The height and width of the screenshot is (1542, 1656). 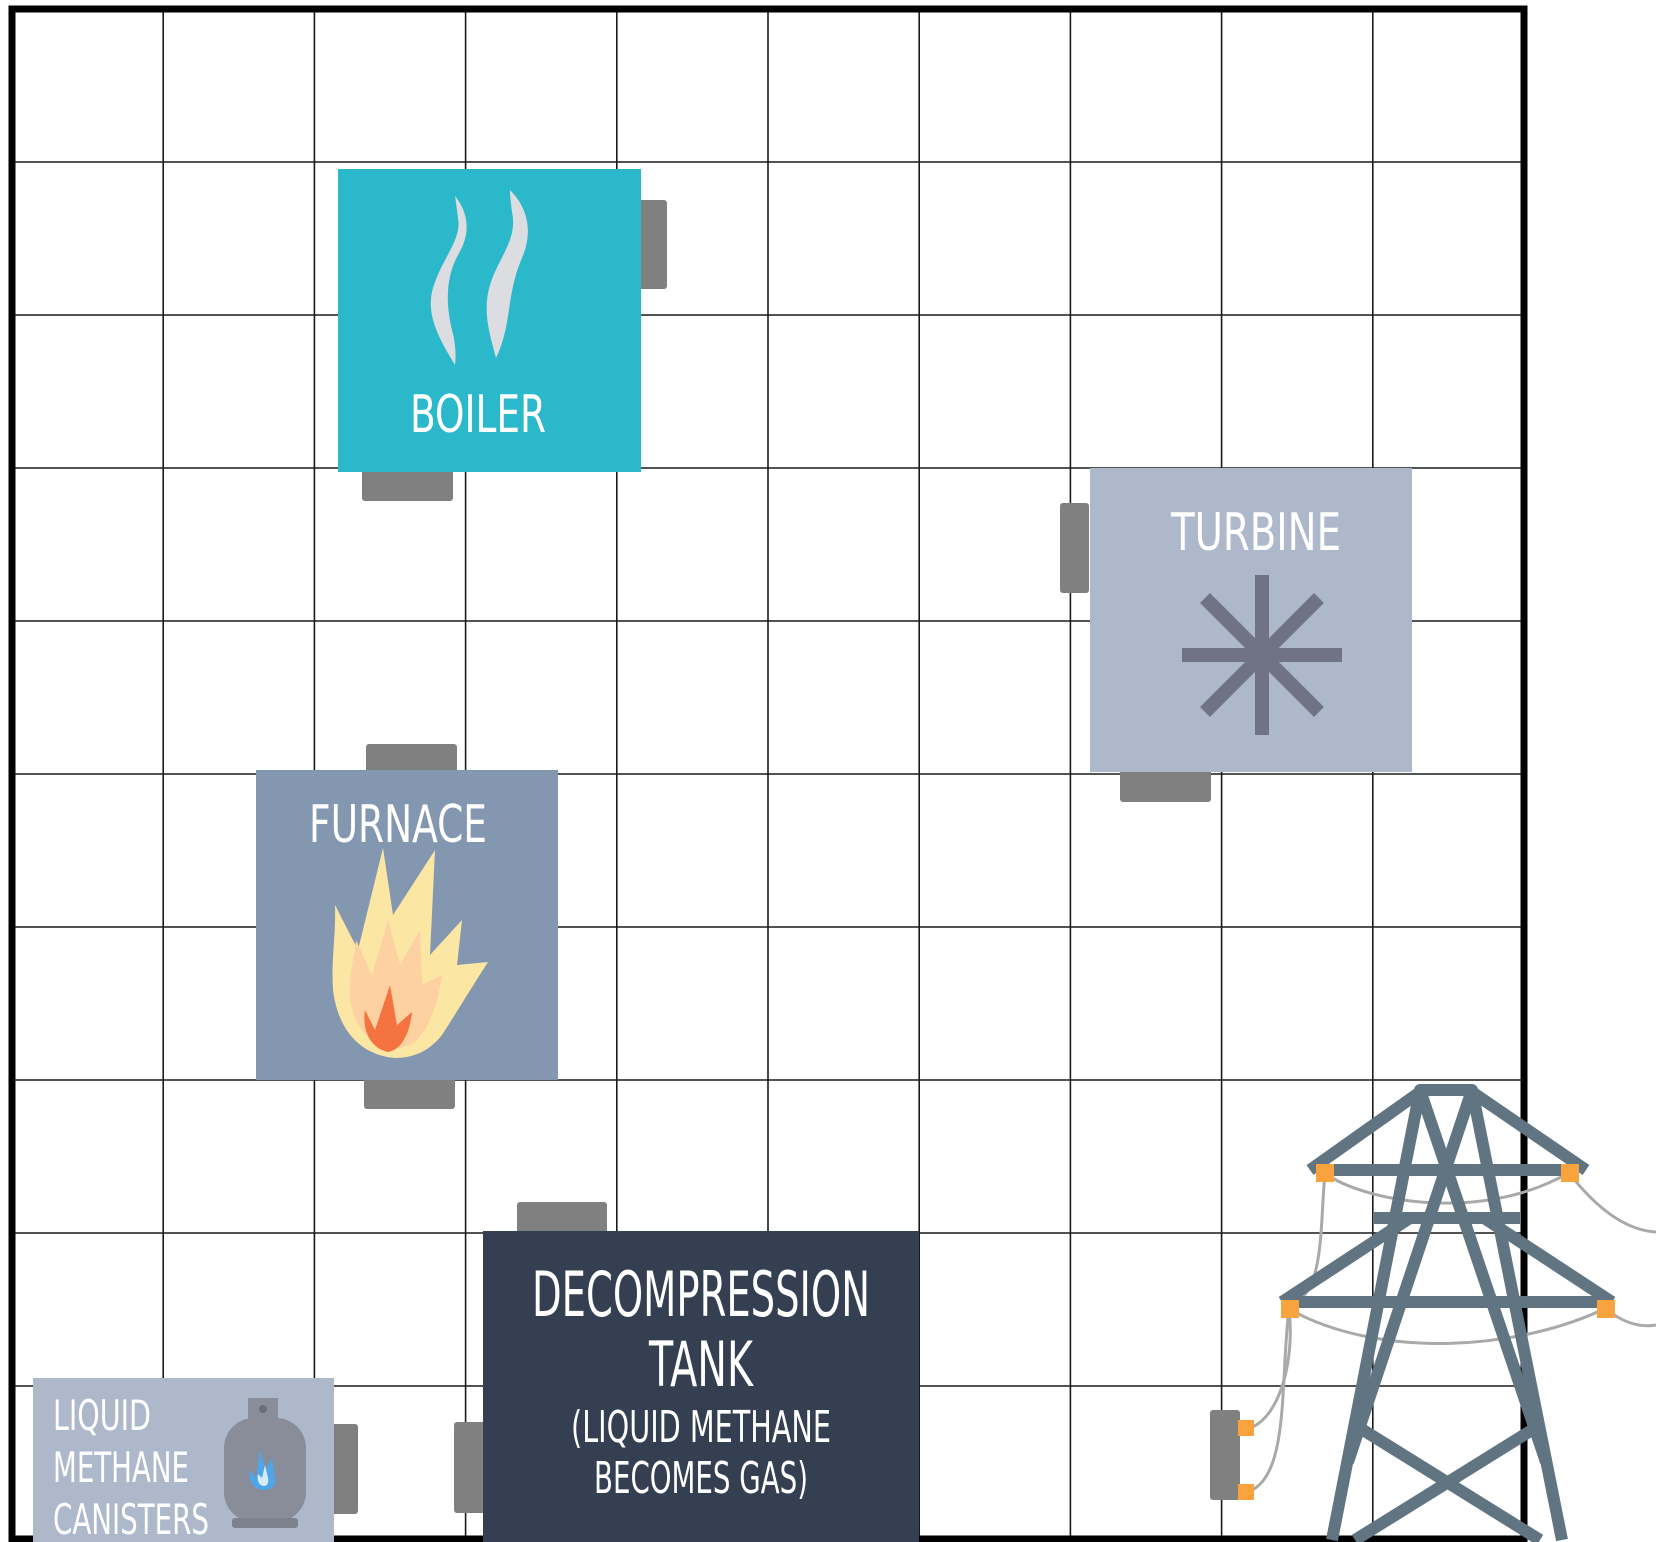 I want to click on pylon-insulators, so click(x=1426, y=1332).